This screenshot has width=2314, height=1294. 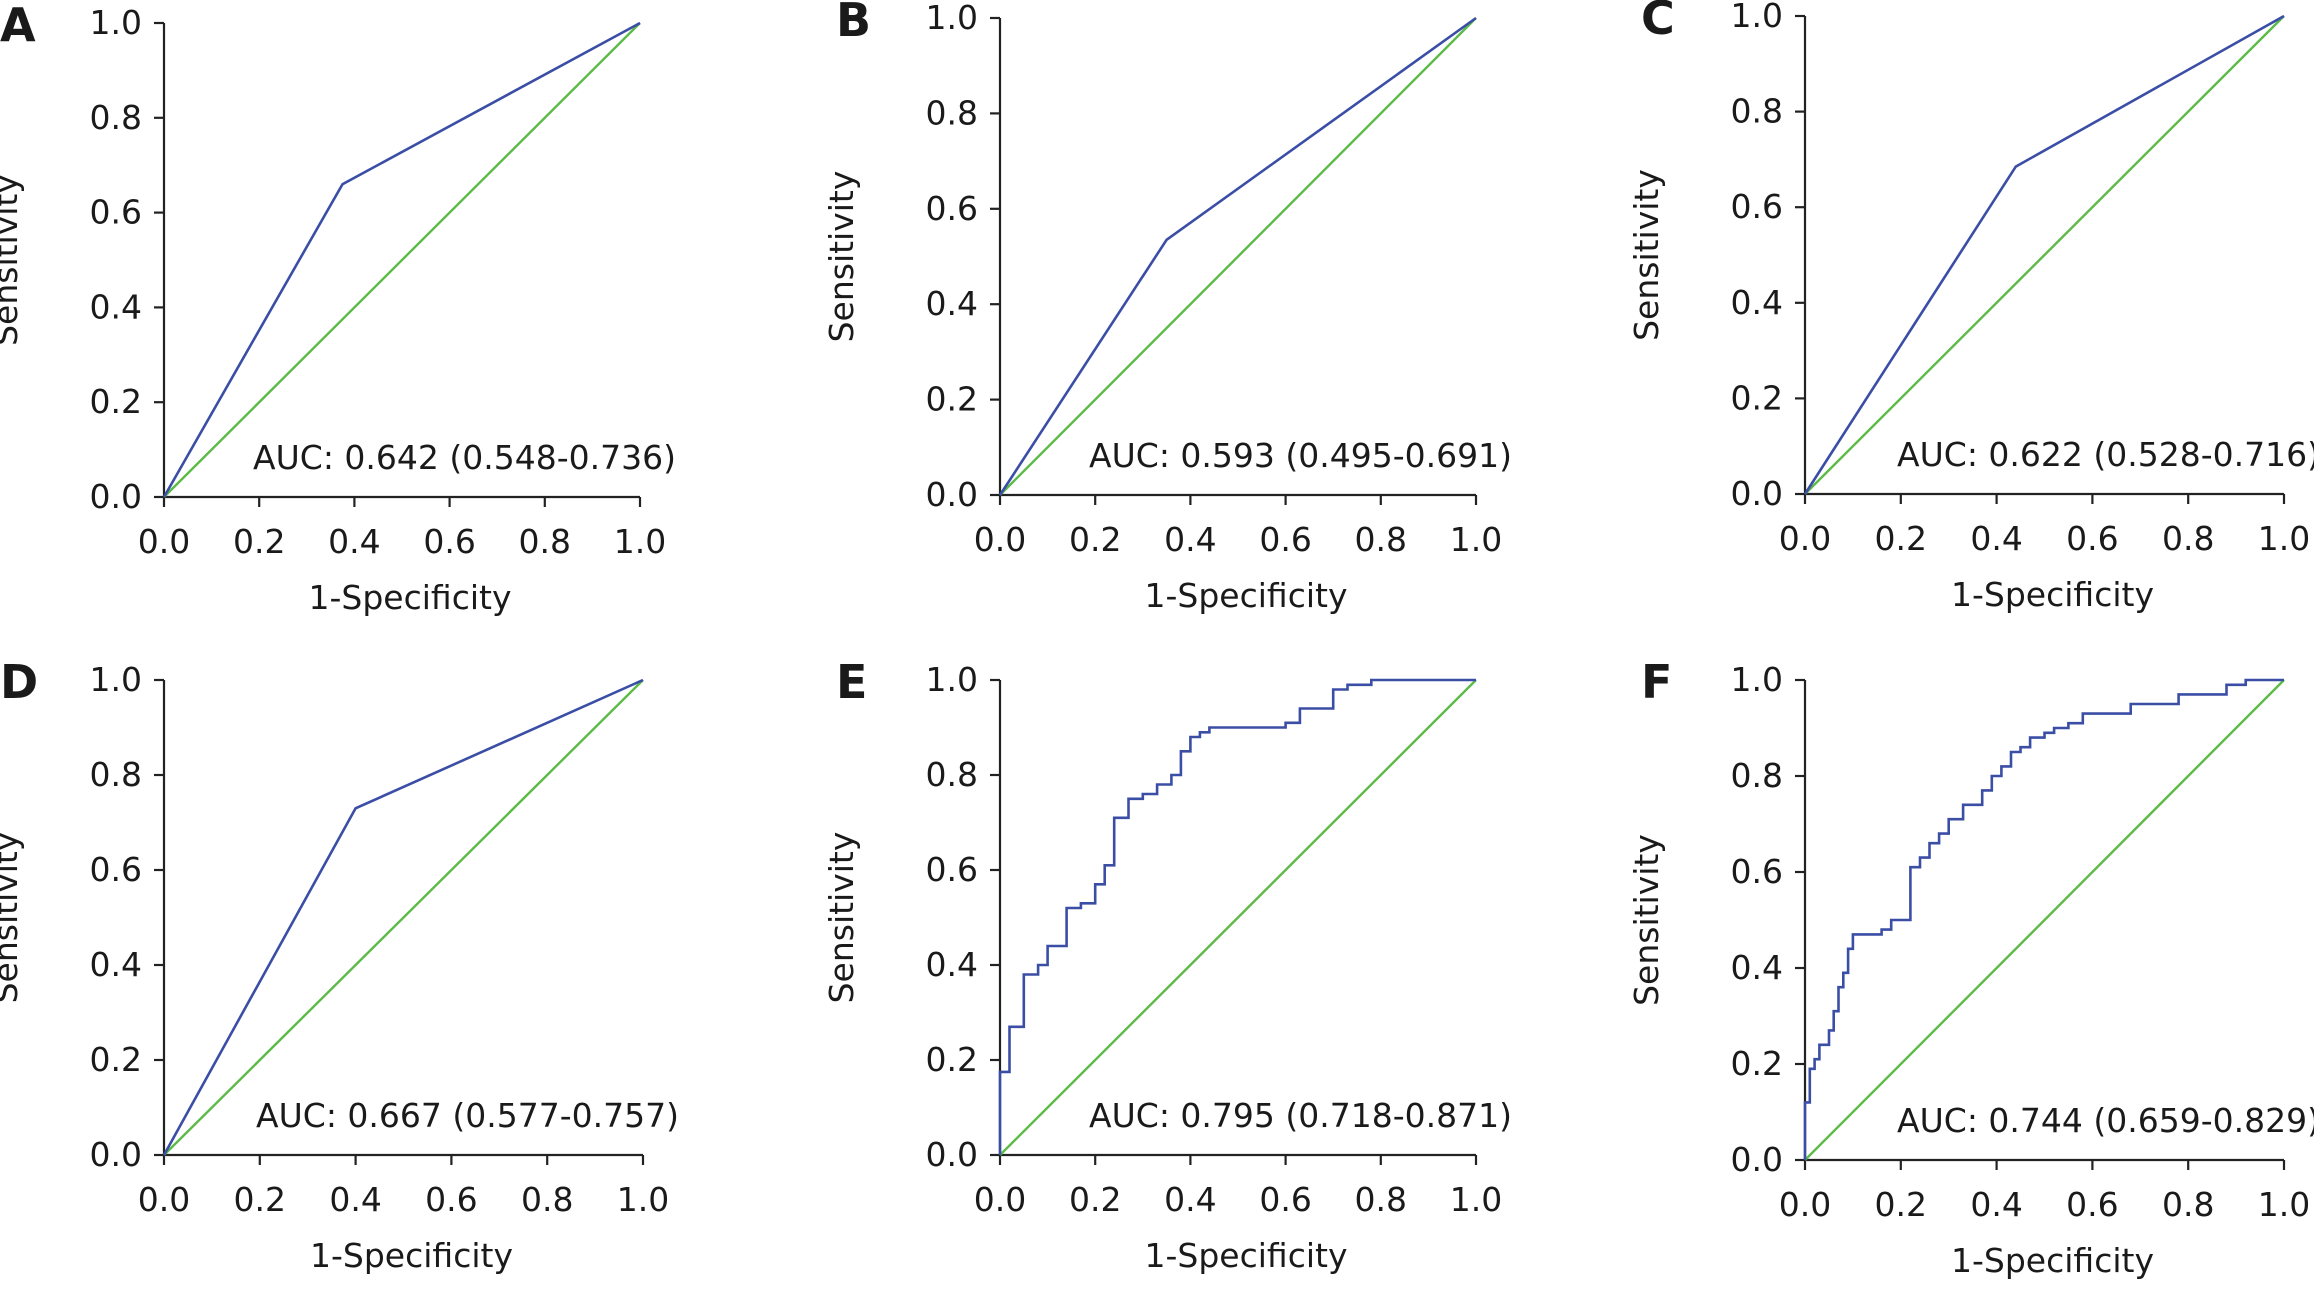 I want to click on x-tick-label-e-1: 0.2, so click(x=1095, y=1199).